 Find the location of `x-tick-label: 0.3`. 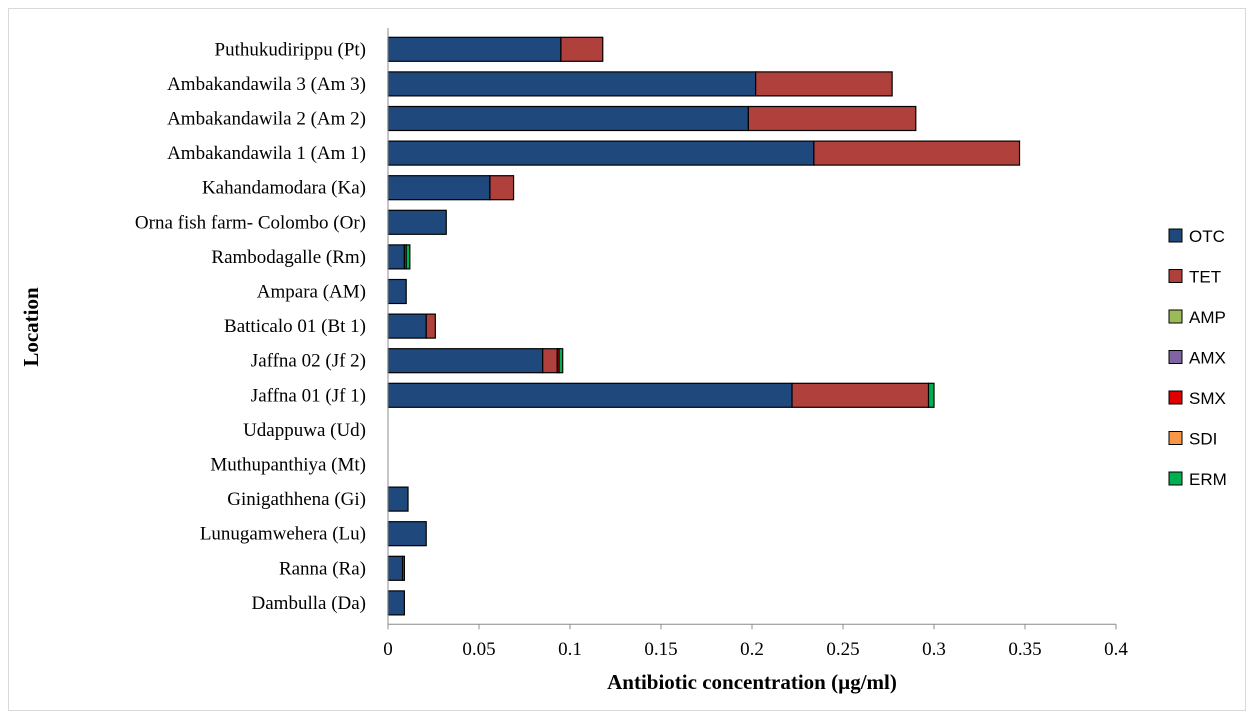

x-tick-label: 0.3 is located at coordinates (934, 649).